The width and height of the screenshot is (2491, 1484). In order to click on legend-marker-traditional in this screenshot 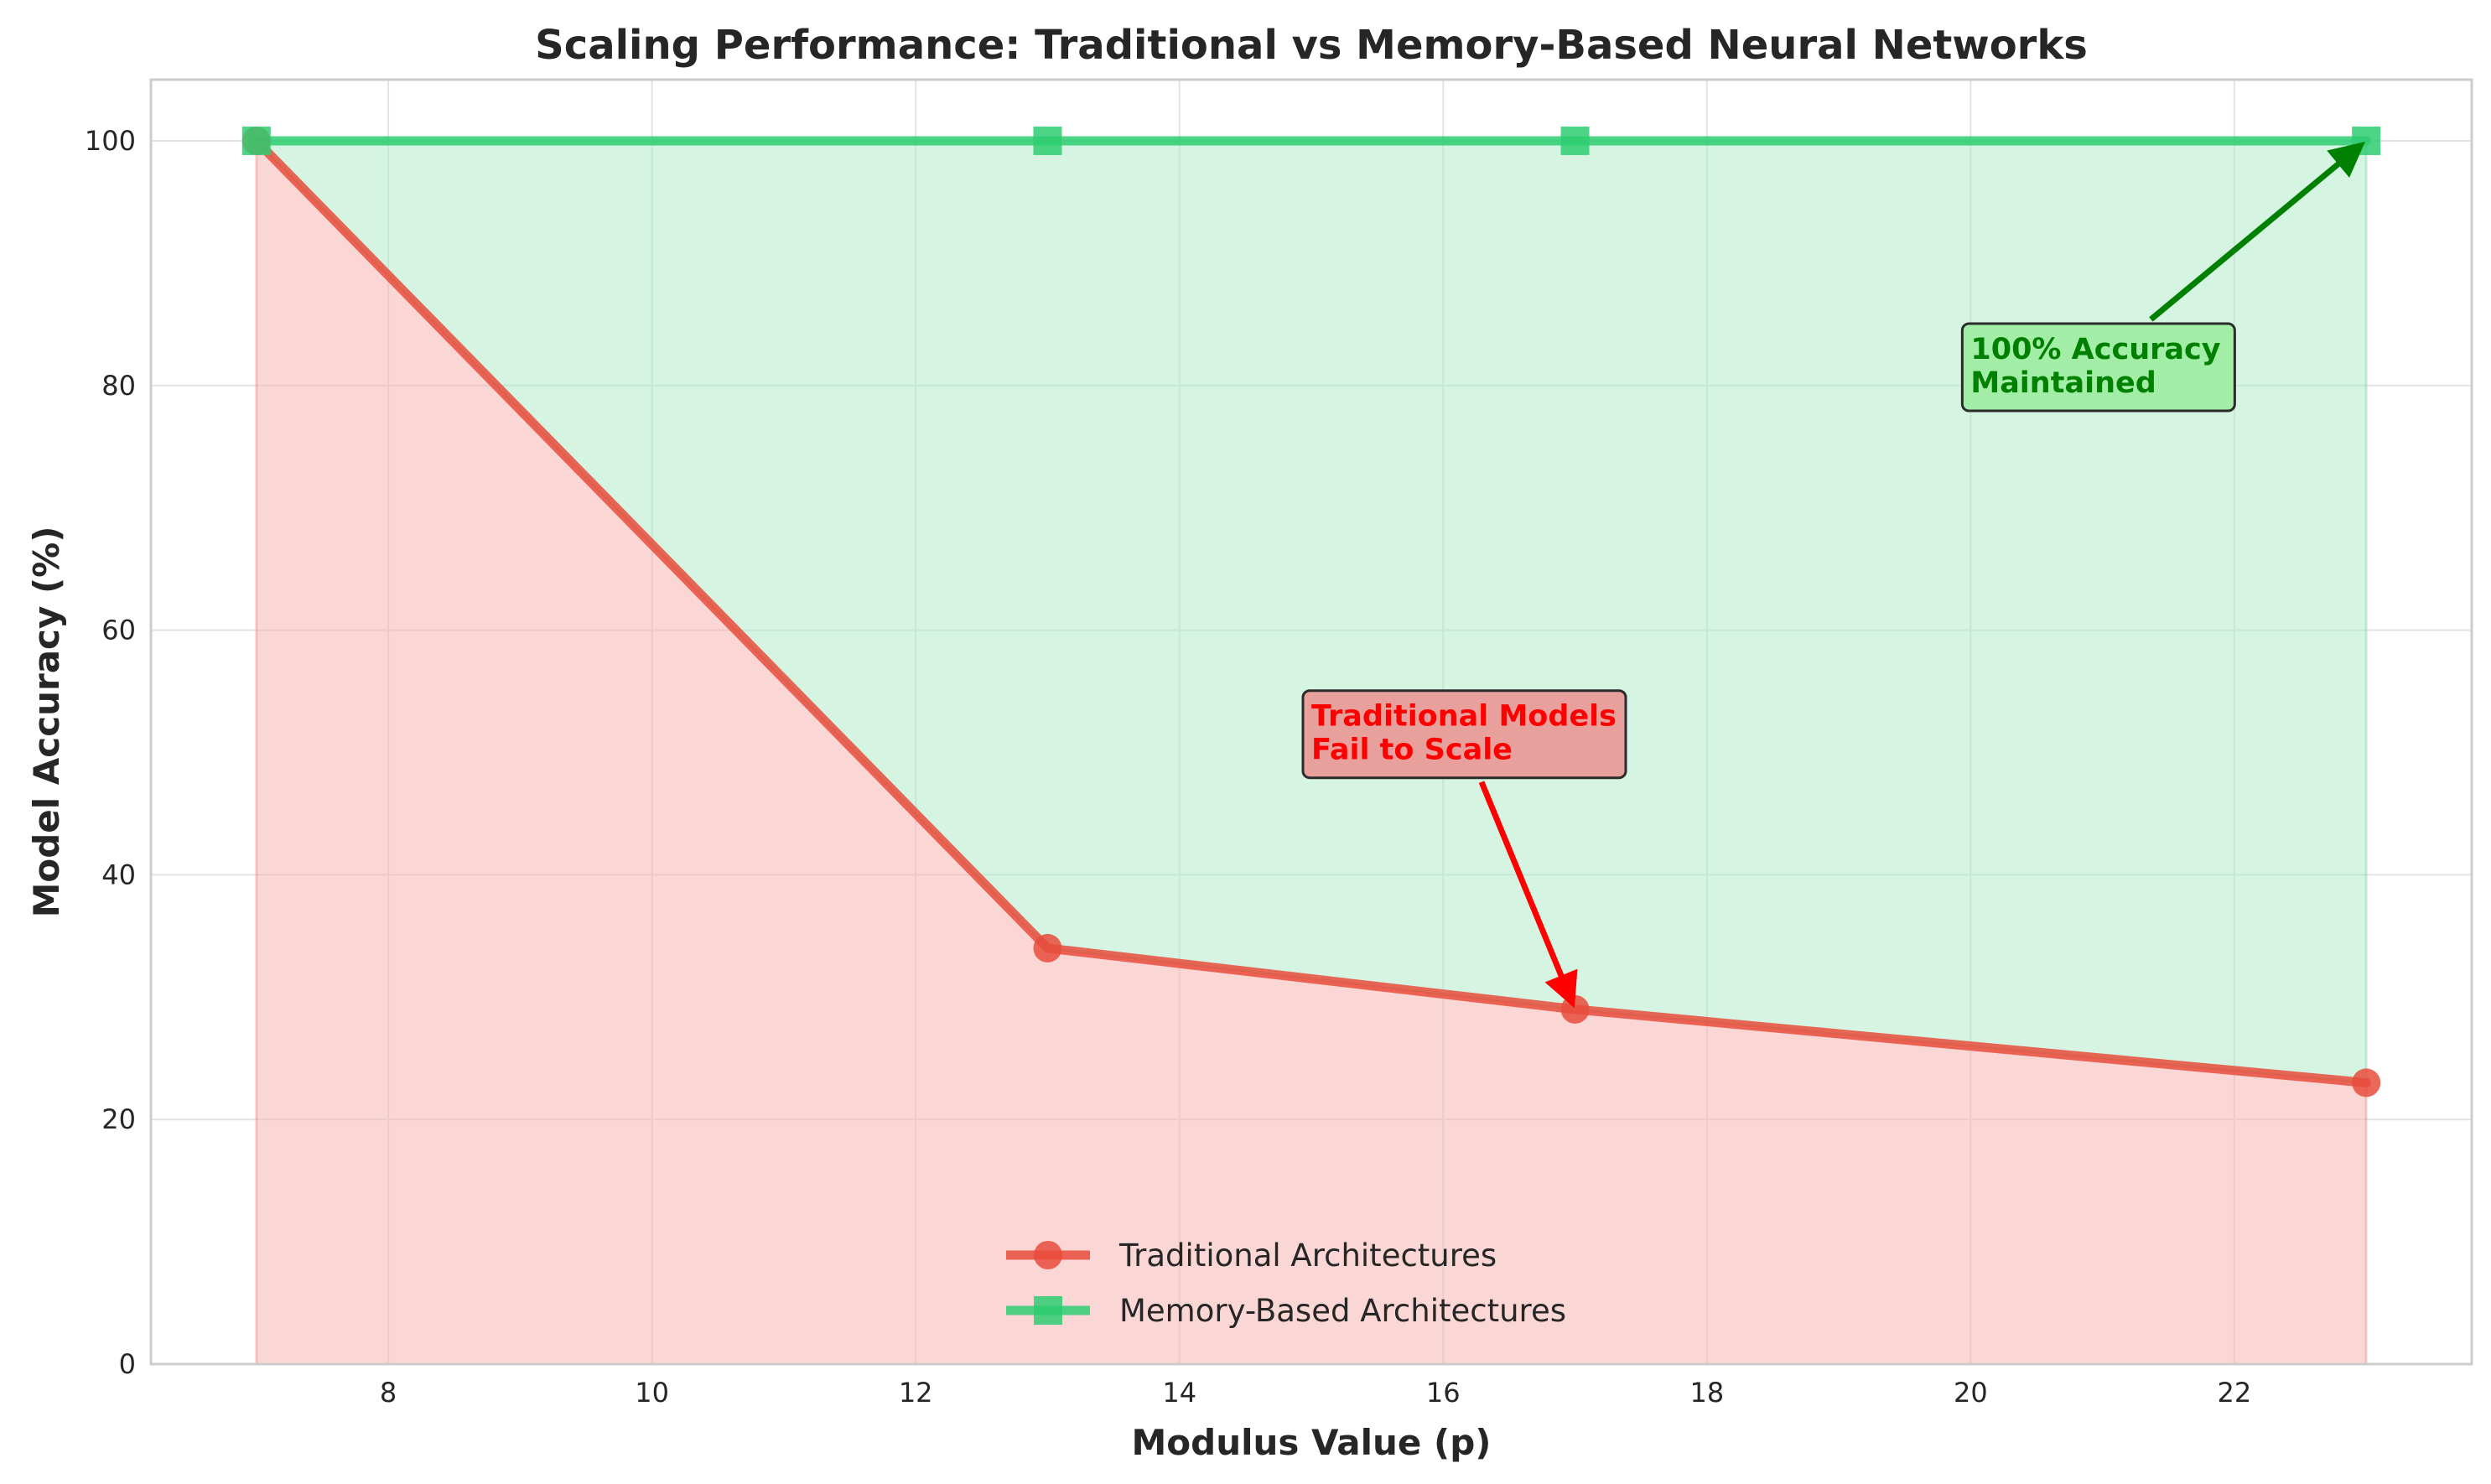, I will do `click(1048, 1255)`.